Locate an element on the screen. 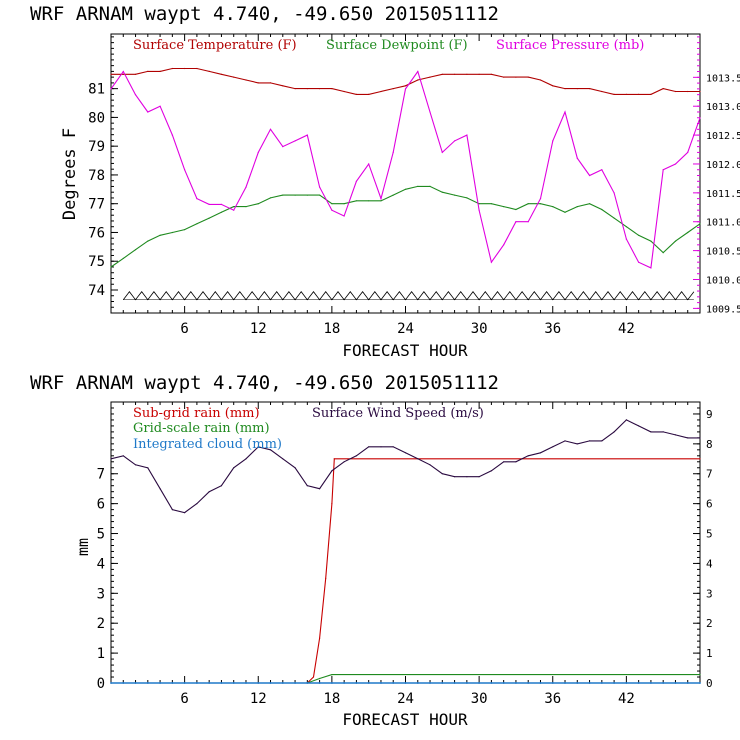 The height and width of the screenshot is (740, 740). bottom-ytick-label: 3 is located at coordinates (101, 594).